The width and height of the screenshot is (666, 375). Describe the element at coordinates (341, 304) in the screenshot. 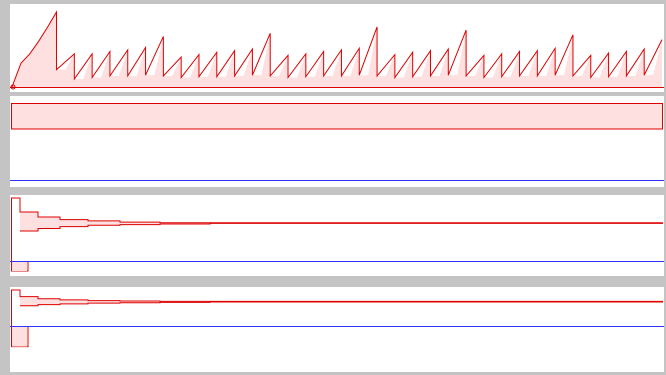

I see `decay-negative-lower-line` at that location.